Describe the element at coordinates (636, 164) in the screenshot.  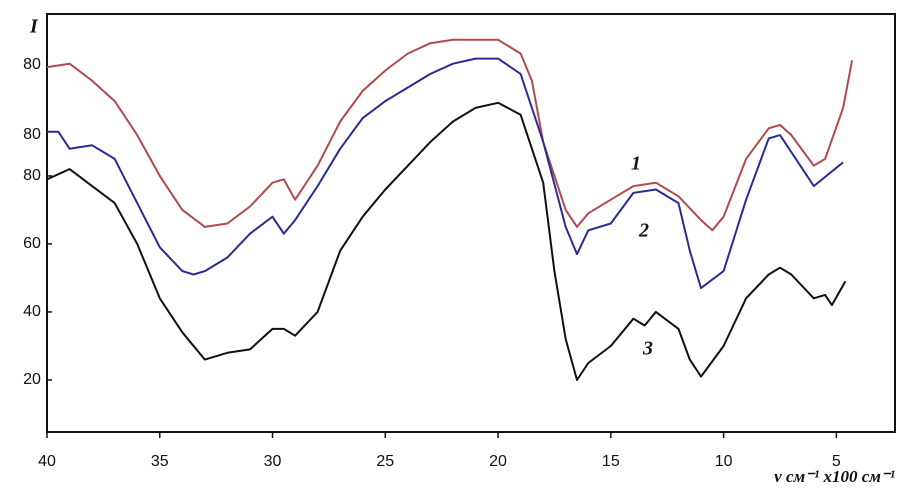
I see `curve-label: 1` at that location.